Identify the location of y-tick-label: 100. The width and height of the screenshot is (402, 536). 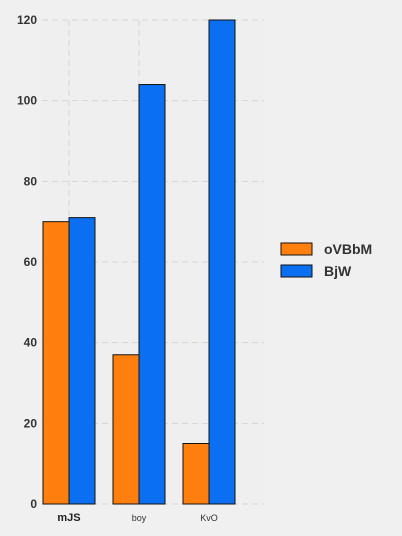
(27, 101).